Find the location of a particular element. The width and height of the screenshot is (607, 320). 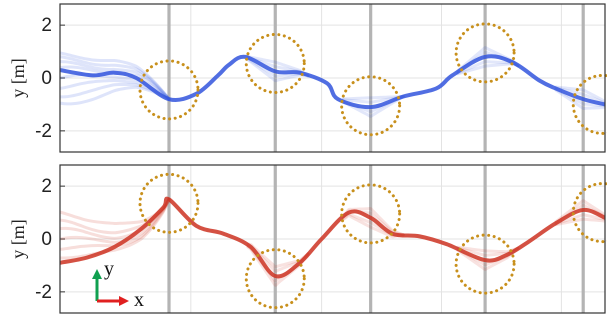

x-direction-label: x is located at coordinates (139, 300).